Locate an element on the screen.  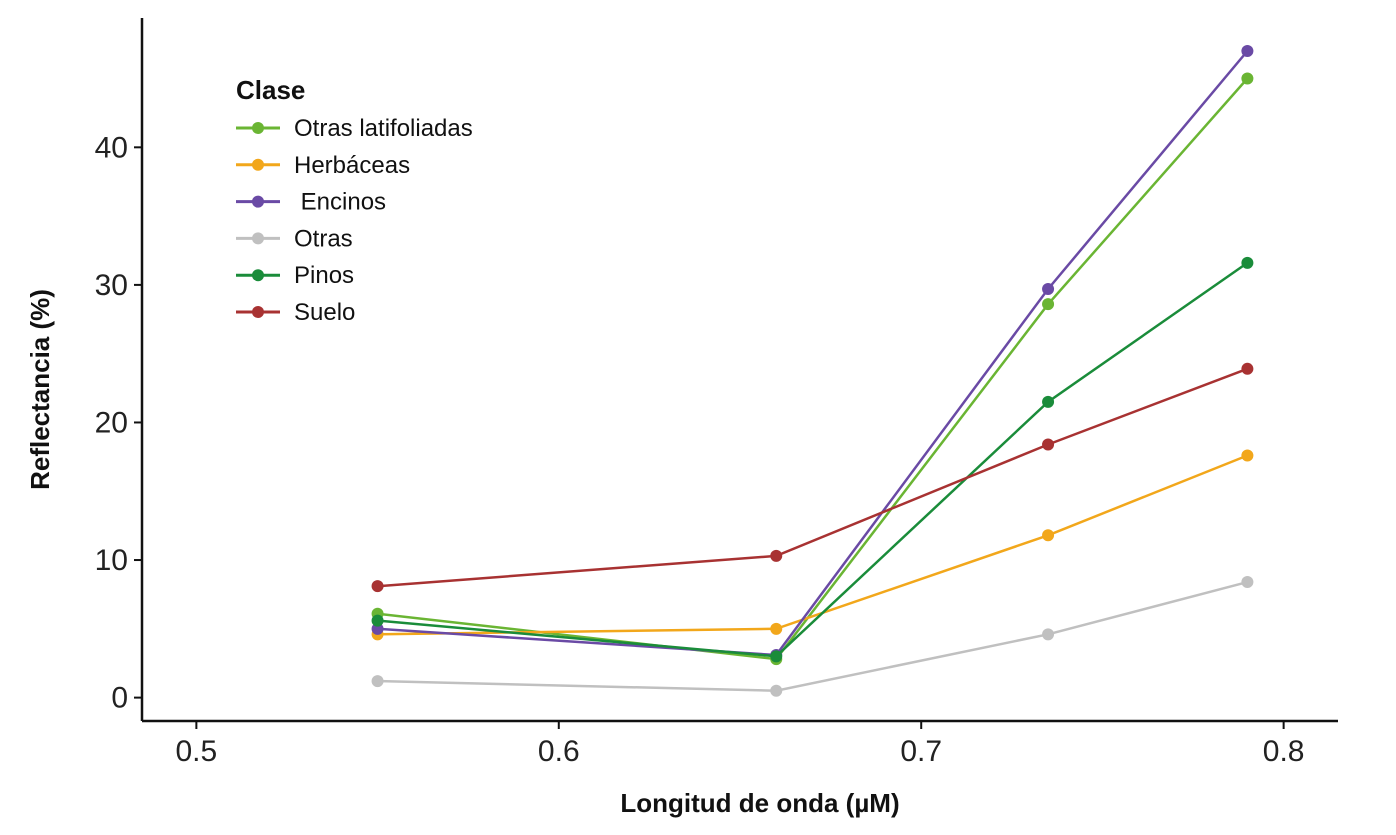
legend-title: Clase is located at coordinates (270, 90).